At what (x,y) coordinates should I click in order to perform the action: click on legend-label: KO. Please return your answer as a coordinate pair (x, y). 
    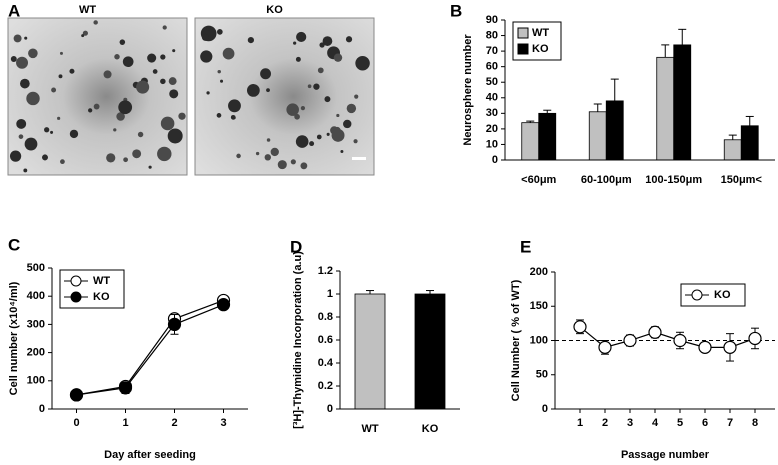
    Looking at the image, I should click on (722, 295).